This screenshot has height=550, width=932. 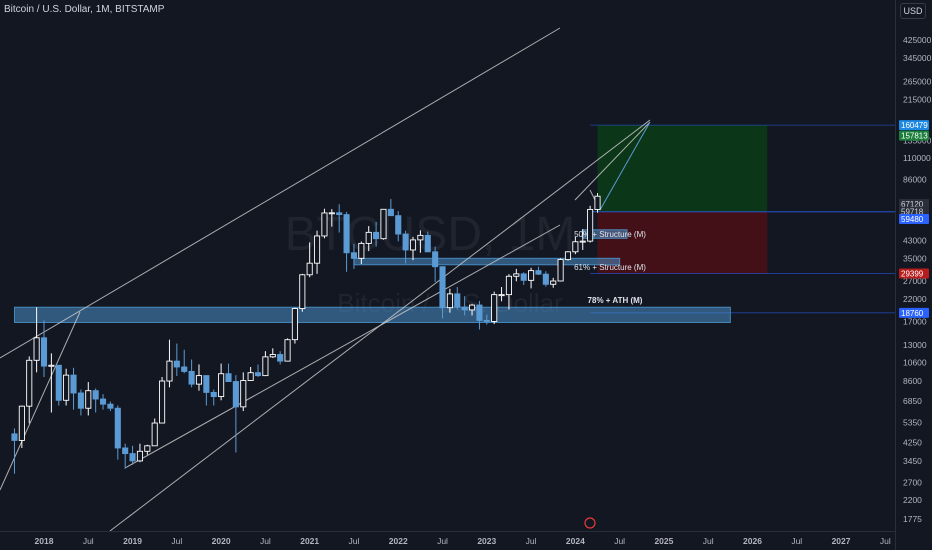 I want to click on y-tick-2: 265000, so click(x=917, y=81).